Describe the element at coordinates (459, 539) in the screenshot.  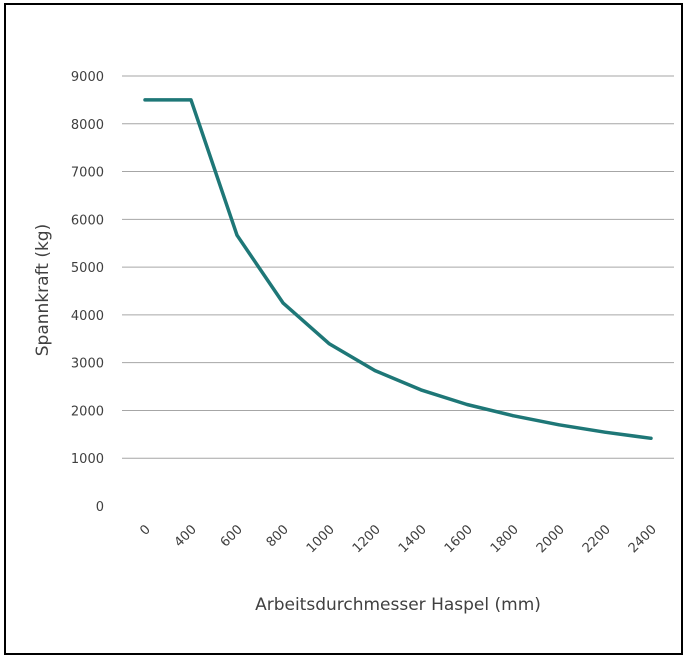
I see `x-tick-label: 1600` at that location.